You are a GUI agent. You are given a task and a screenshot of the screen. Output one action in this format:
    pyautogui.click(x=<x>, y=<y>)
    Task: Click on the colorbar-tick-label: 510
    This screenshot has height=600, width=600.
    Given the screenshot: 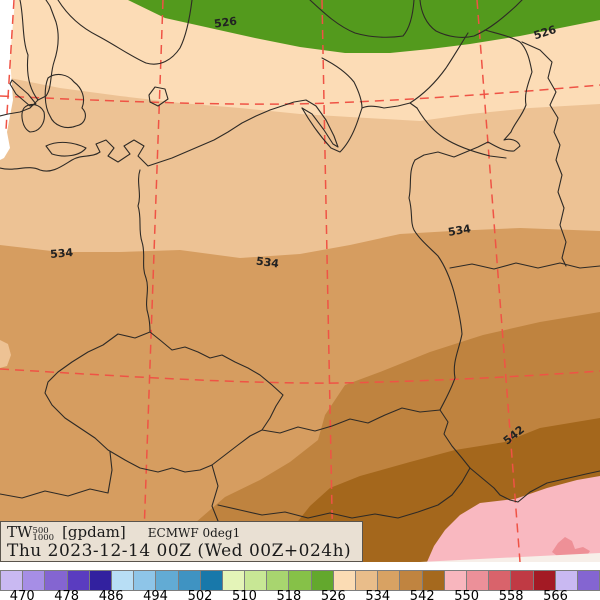 What is the action you would take?
    pyautogui.click(x=244, y=594)
    